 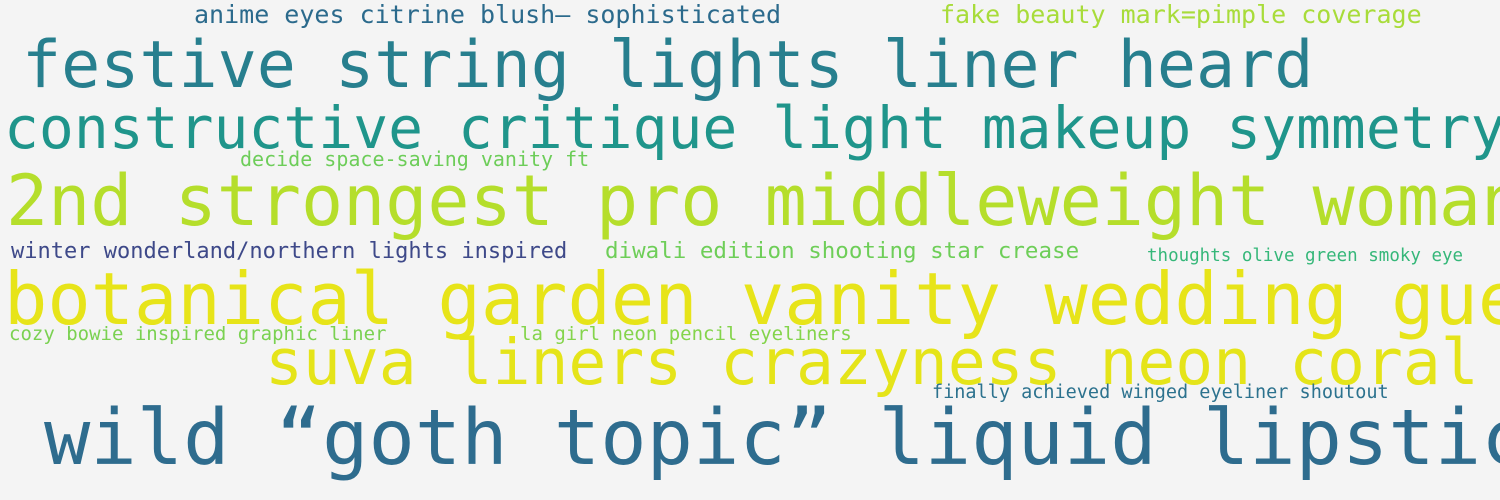 What do you see at coordinates (686, 334) in the screenshot?
I see `word-phrase: la girl neon pencil eyeliners` at bounding box center [686, 334].